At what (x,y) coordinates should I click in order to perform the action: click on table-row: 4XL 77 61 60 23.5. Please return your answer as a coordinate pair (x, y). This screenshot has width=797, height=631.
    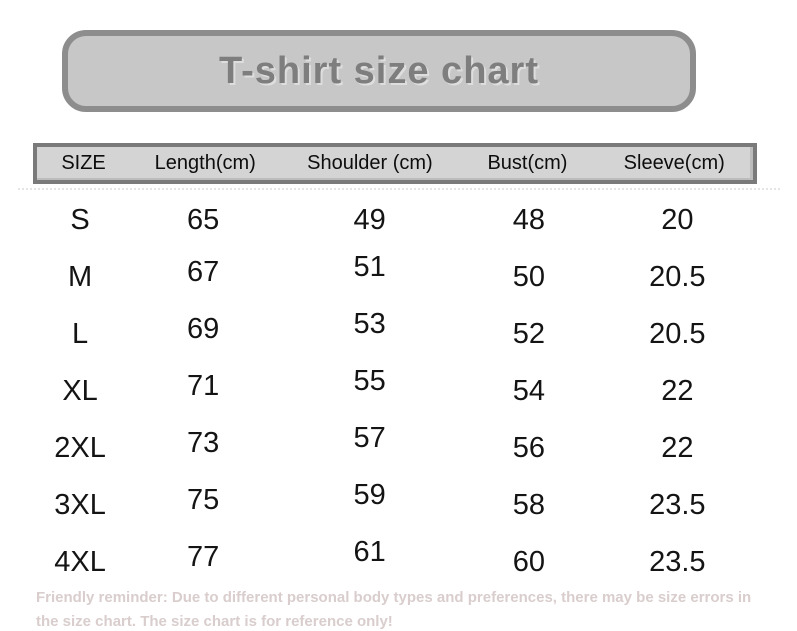
    Looking at the image, I should click on (395, 562).